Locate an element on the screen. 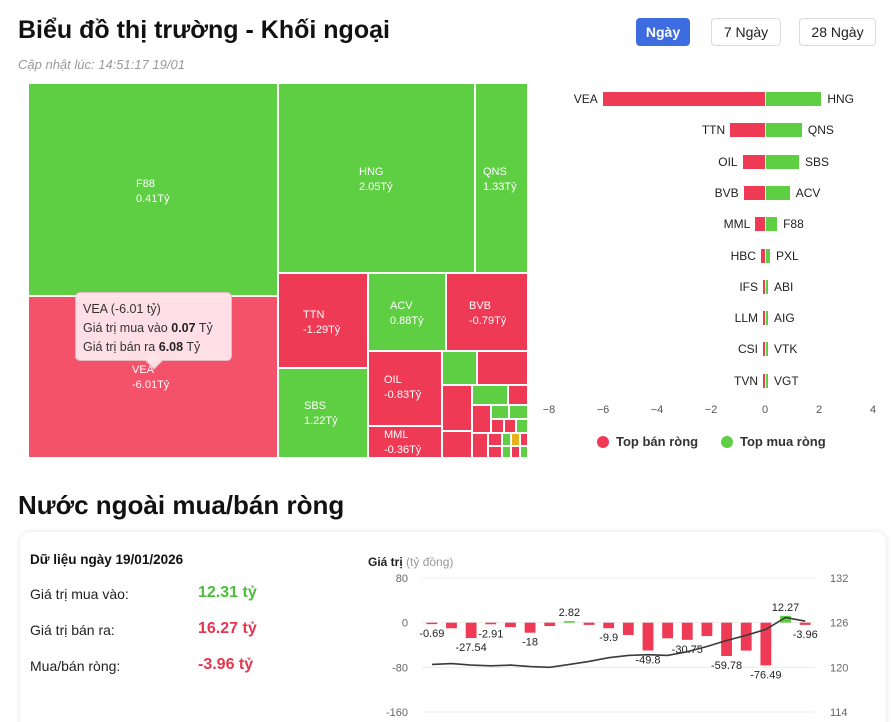 Image resolution: width=891 pixels, height=722 pixels. tile-code: TTN is located at coordinates (314, 315).